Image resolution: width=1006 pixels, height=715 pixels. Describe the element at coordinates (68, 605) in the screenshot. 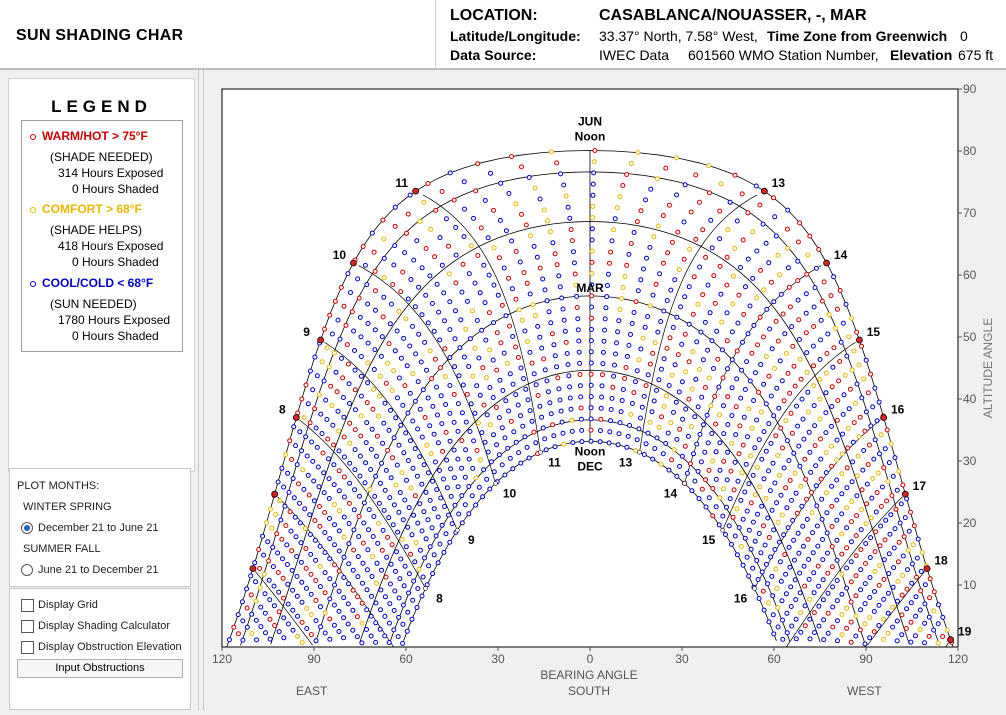

I see `display-grid-label: Display Grid` at that location.